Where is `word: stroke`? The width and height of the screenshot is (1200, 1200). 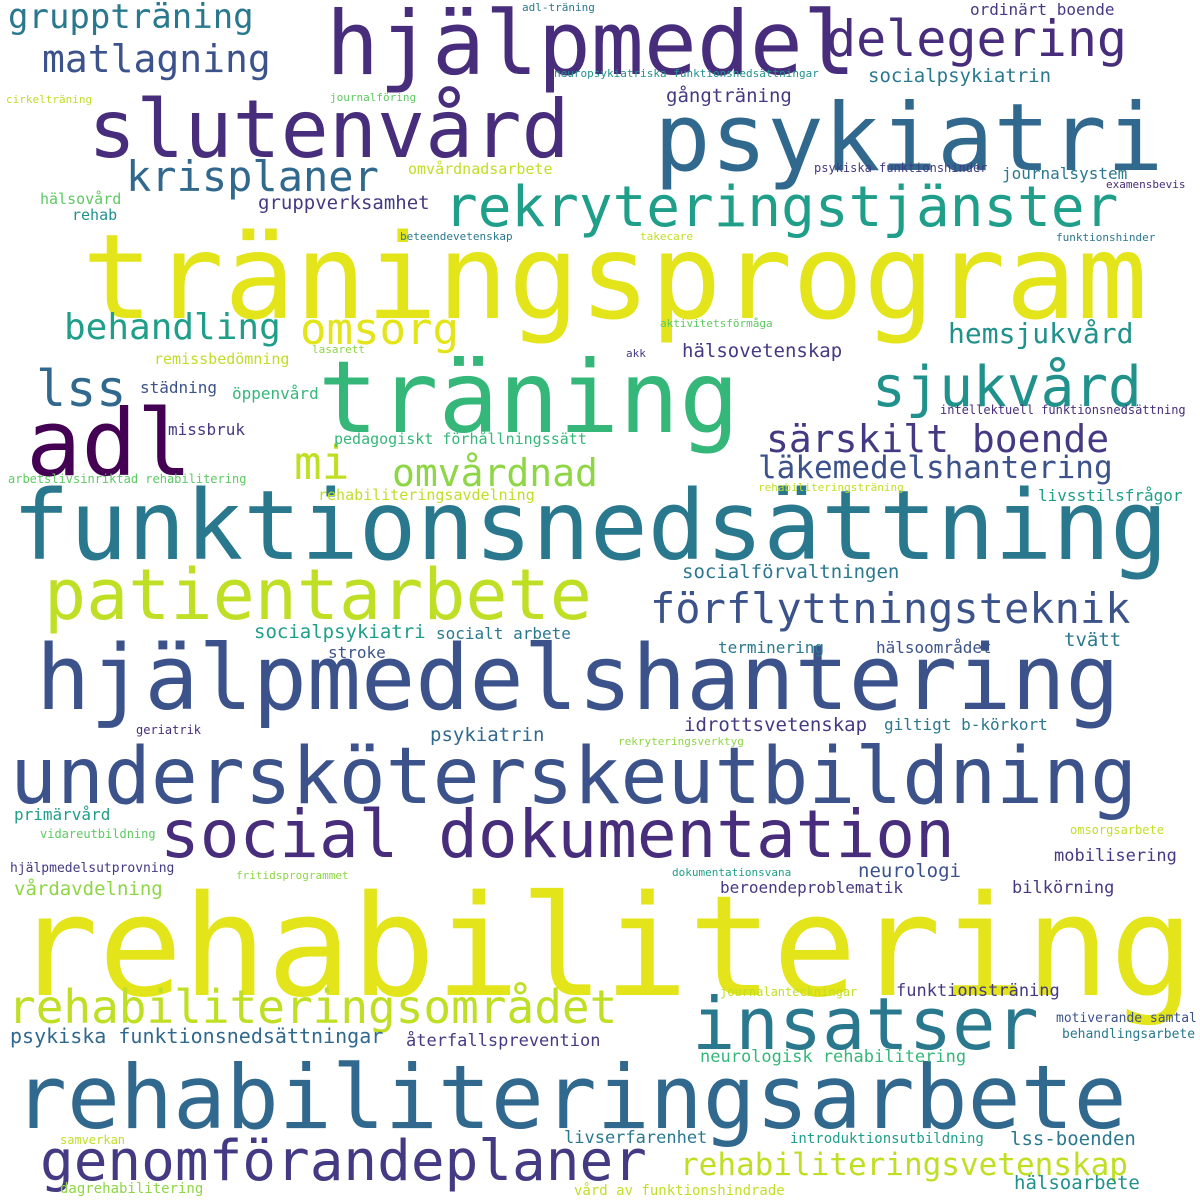
word: stroke is located at coordinates (357, 652).